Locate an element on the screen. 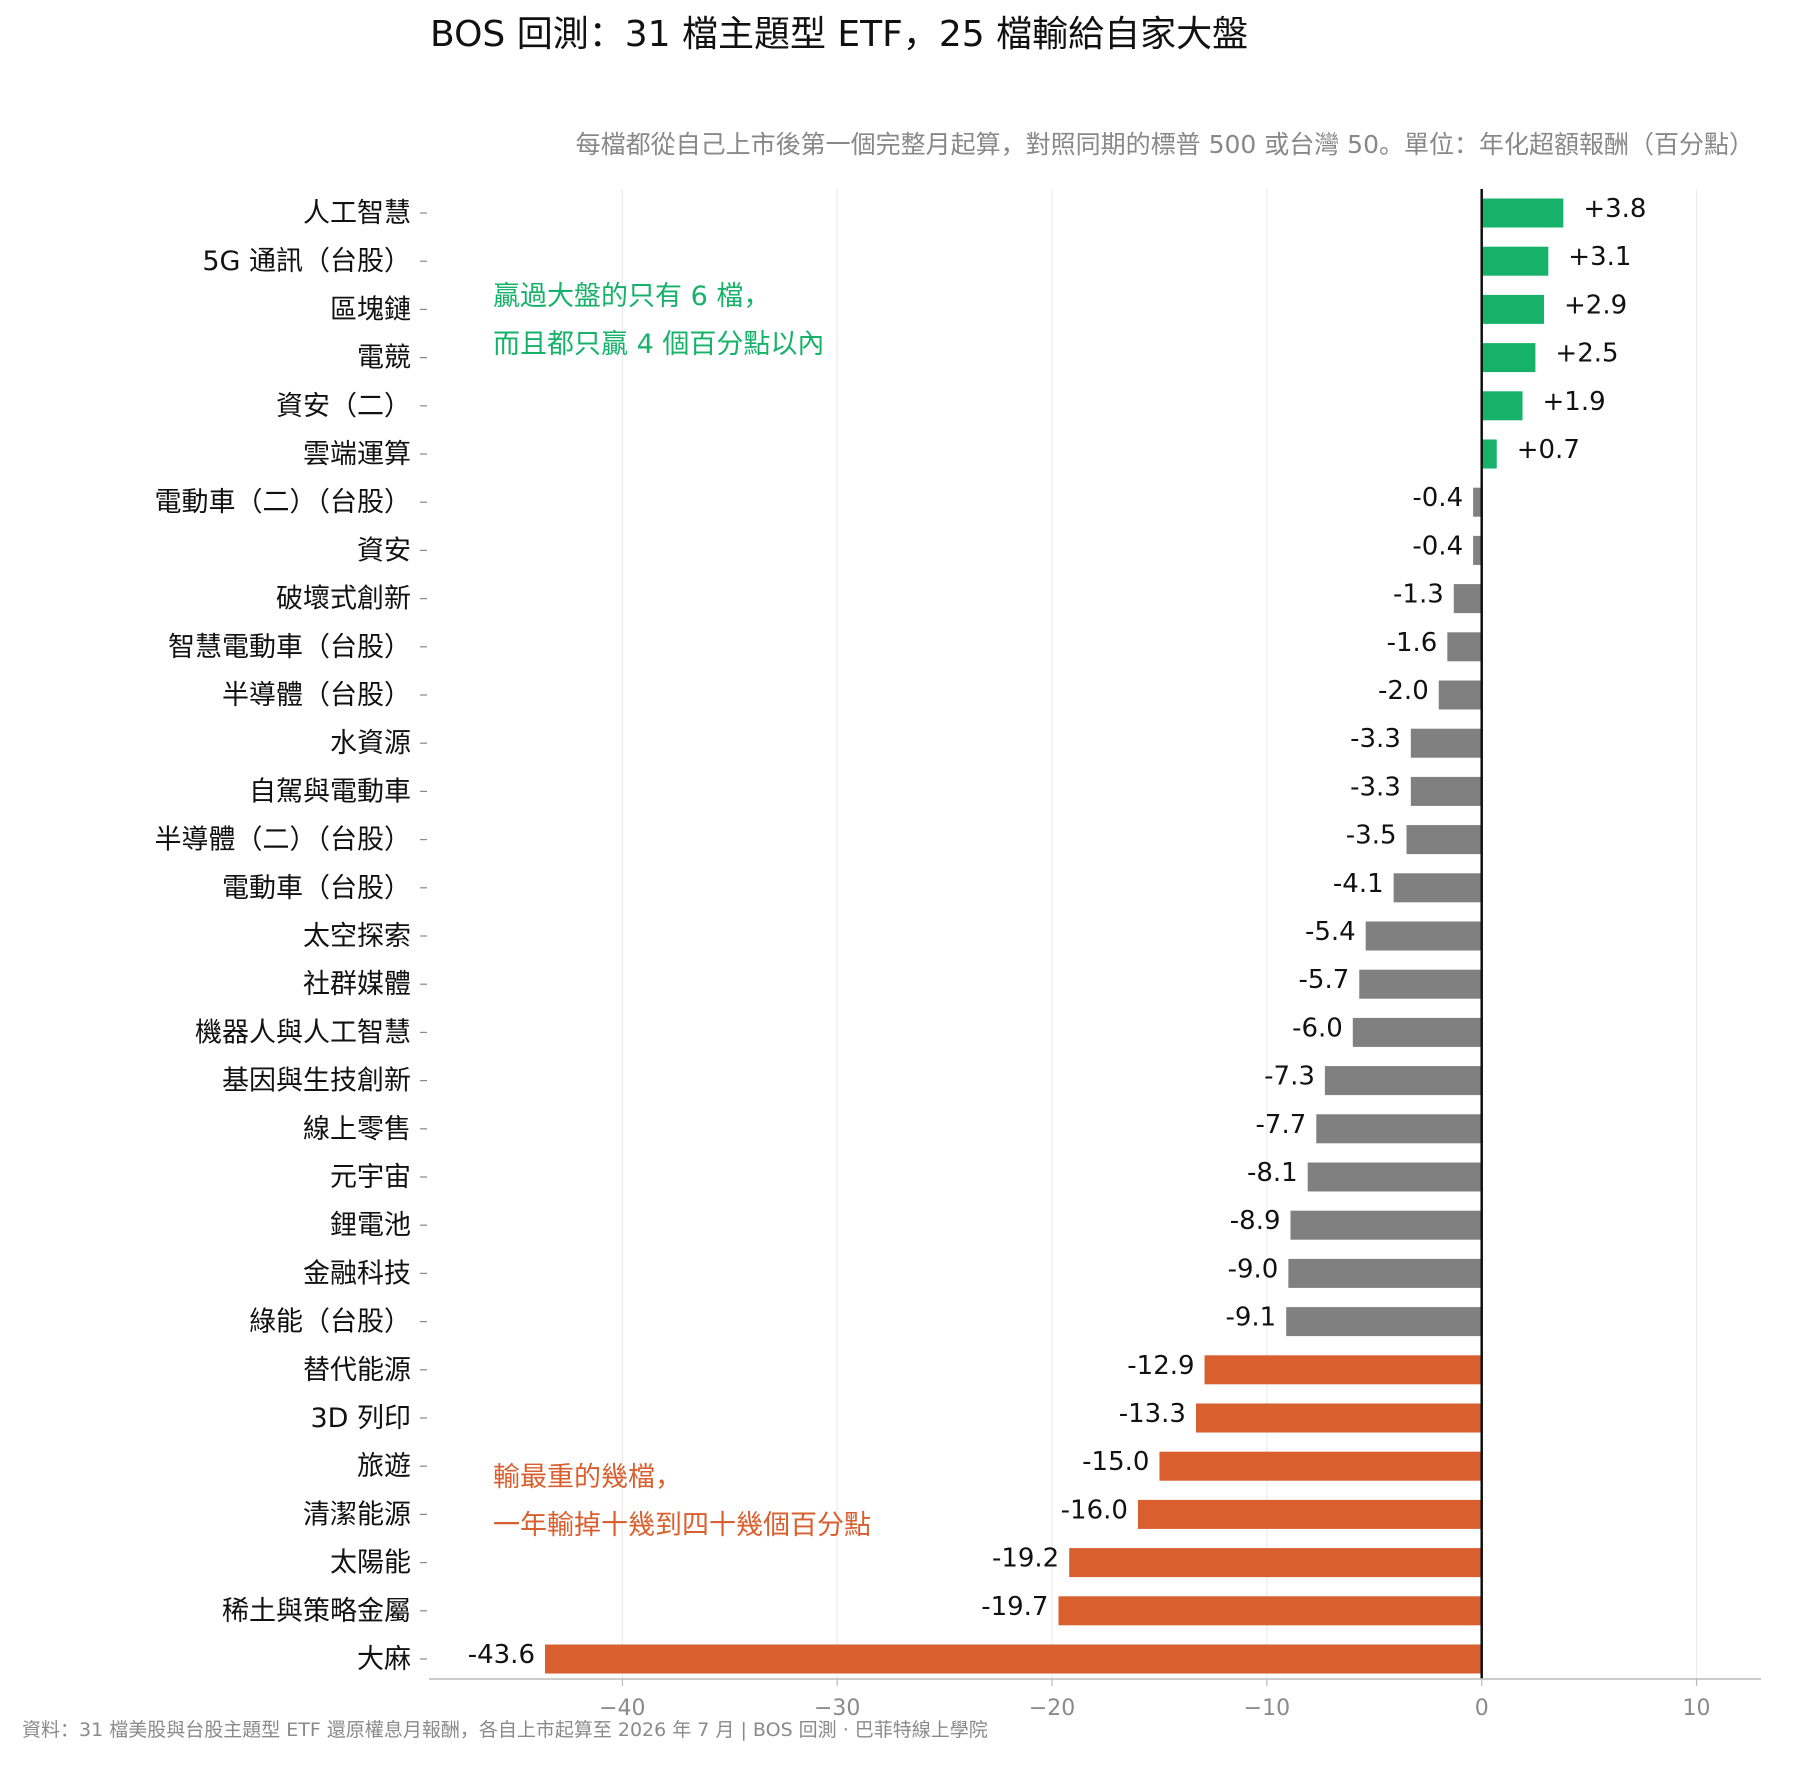 Image resolution: width=1802 pixels, height=1768 pixels. category-label: 大麻 is located at coordinates (384, 1659).